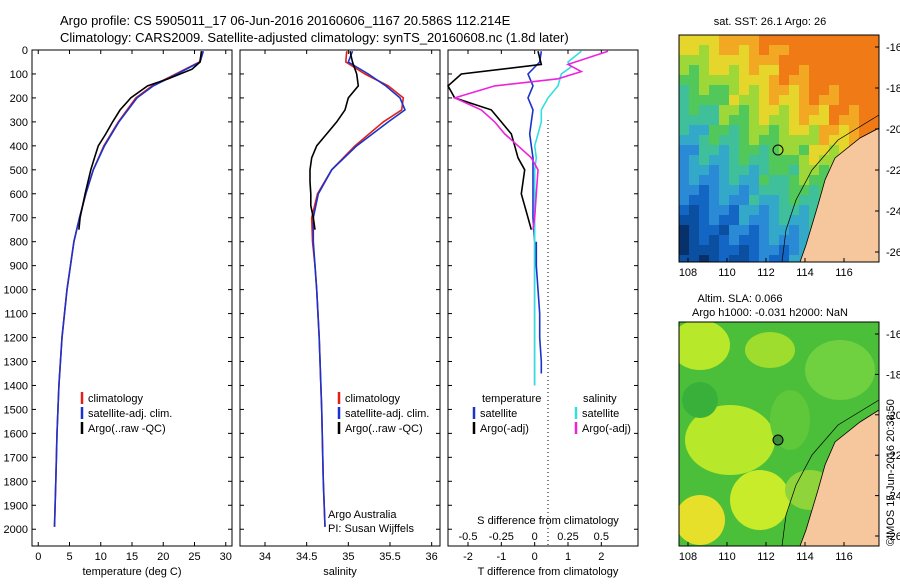 Image resolution: width=900 pixels, height=585 pixels. I want to click on depth-tick-label: 1300, so click(16, 362).